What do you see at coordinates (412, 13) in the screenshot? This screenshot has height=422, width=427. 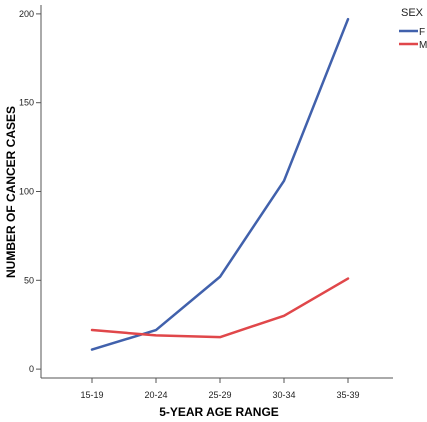 I see `legend-title: SEX` at bounding box center [412, 13].